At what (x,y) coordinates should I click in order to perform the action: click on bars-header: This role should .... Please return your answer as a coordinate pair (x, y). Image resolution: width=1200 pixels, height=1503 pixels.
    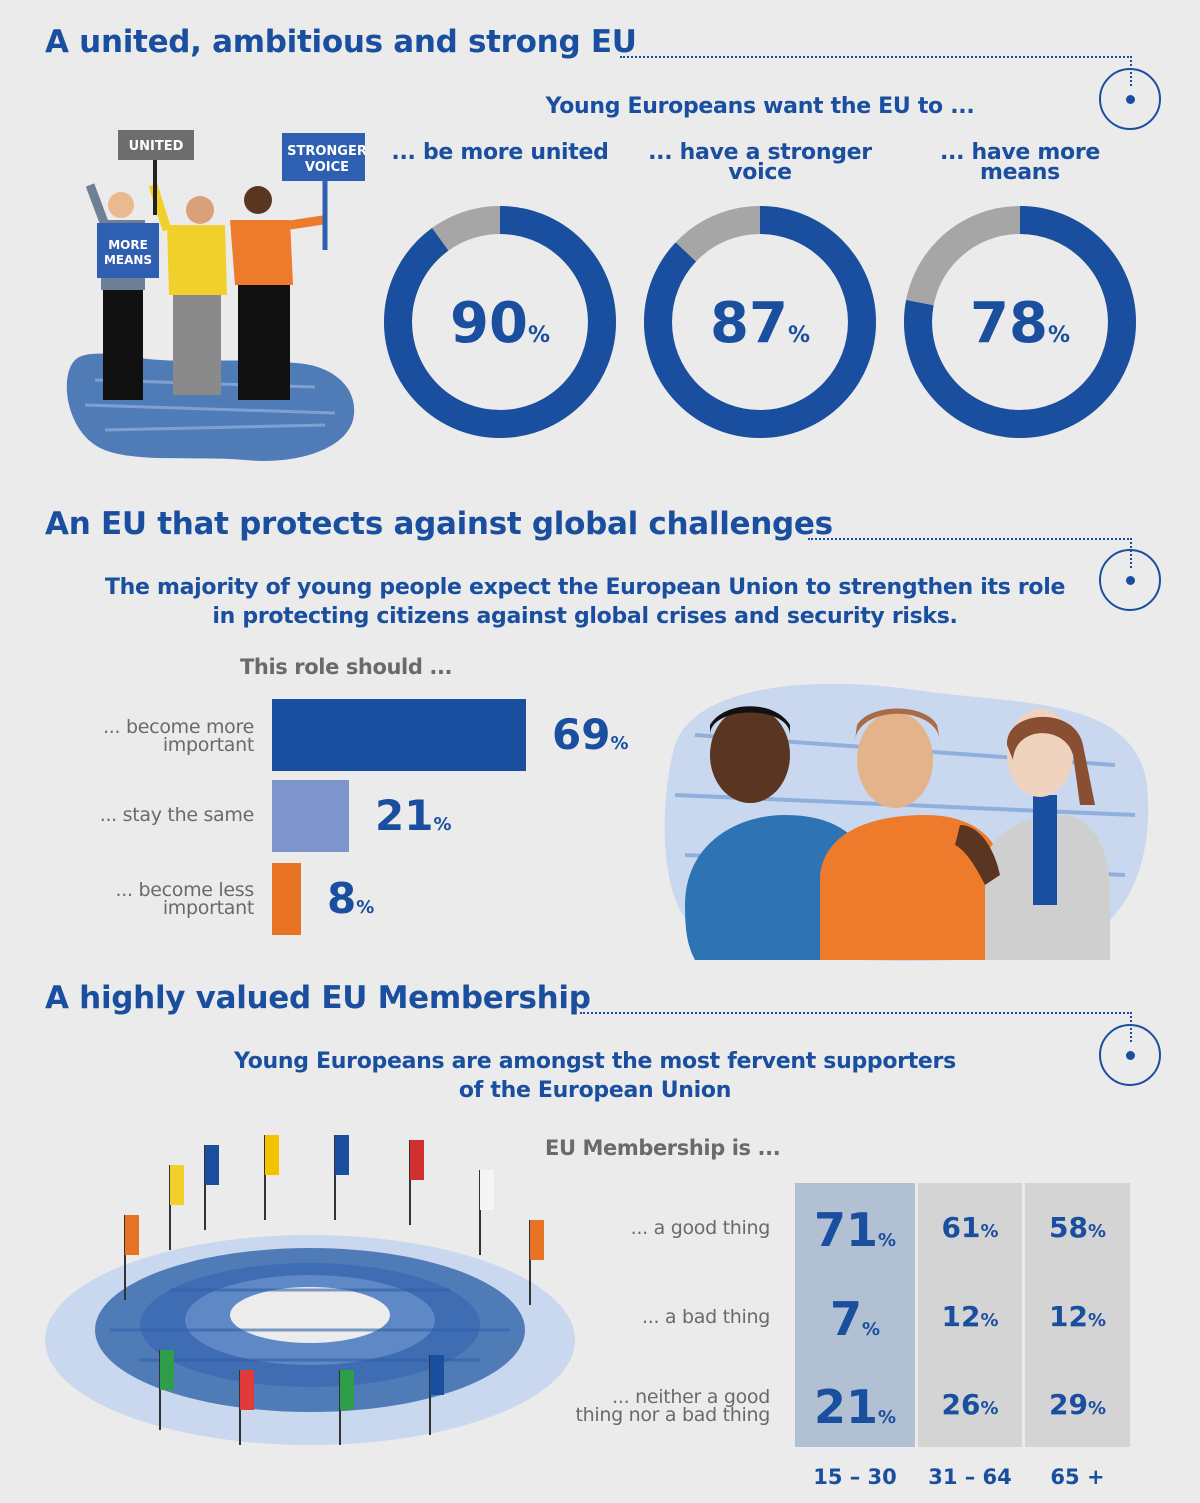
    Looking at the image, I should click on (346, 667).